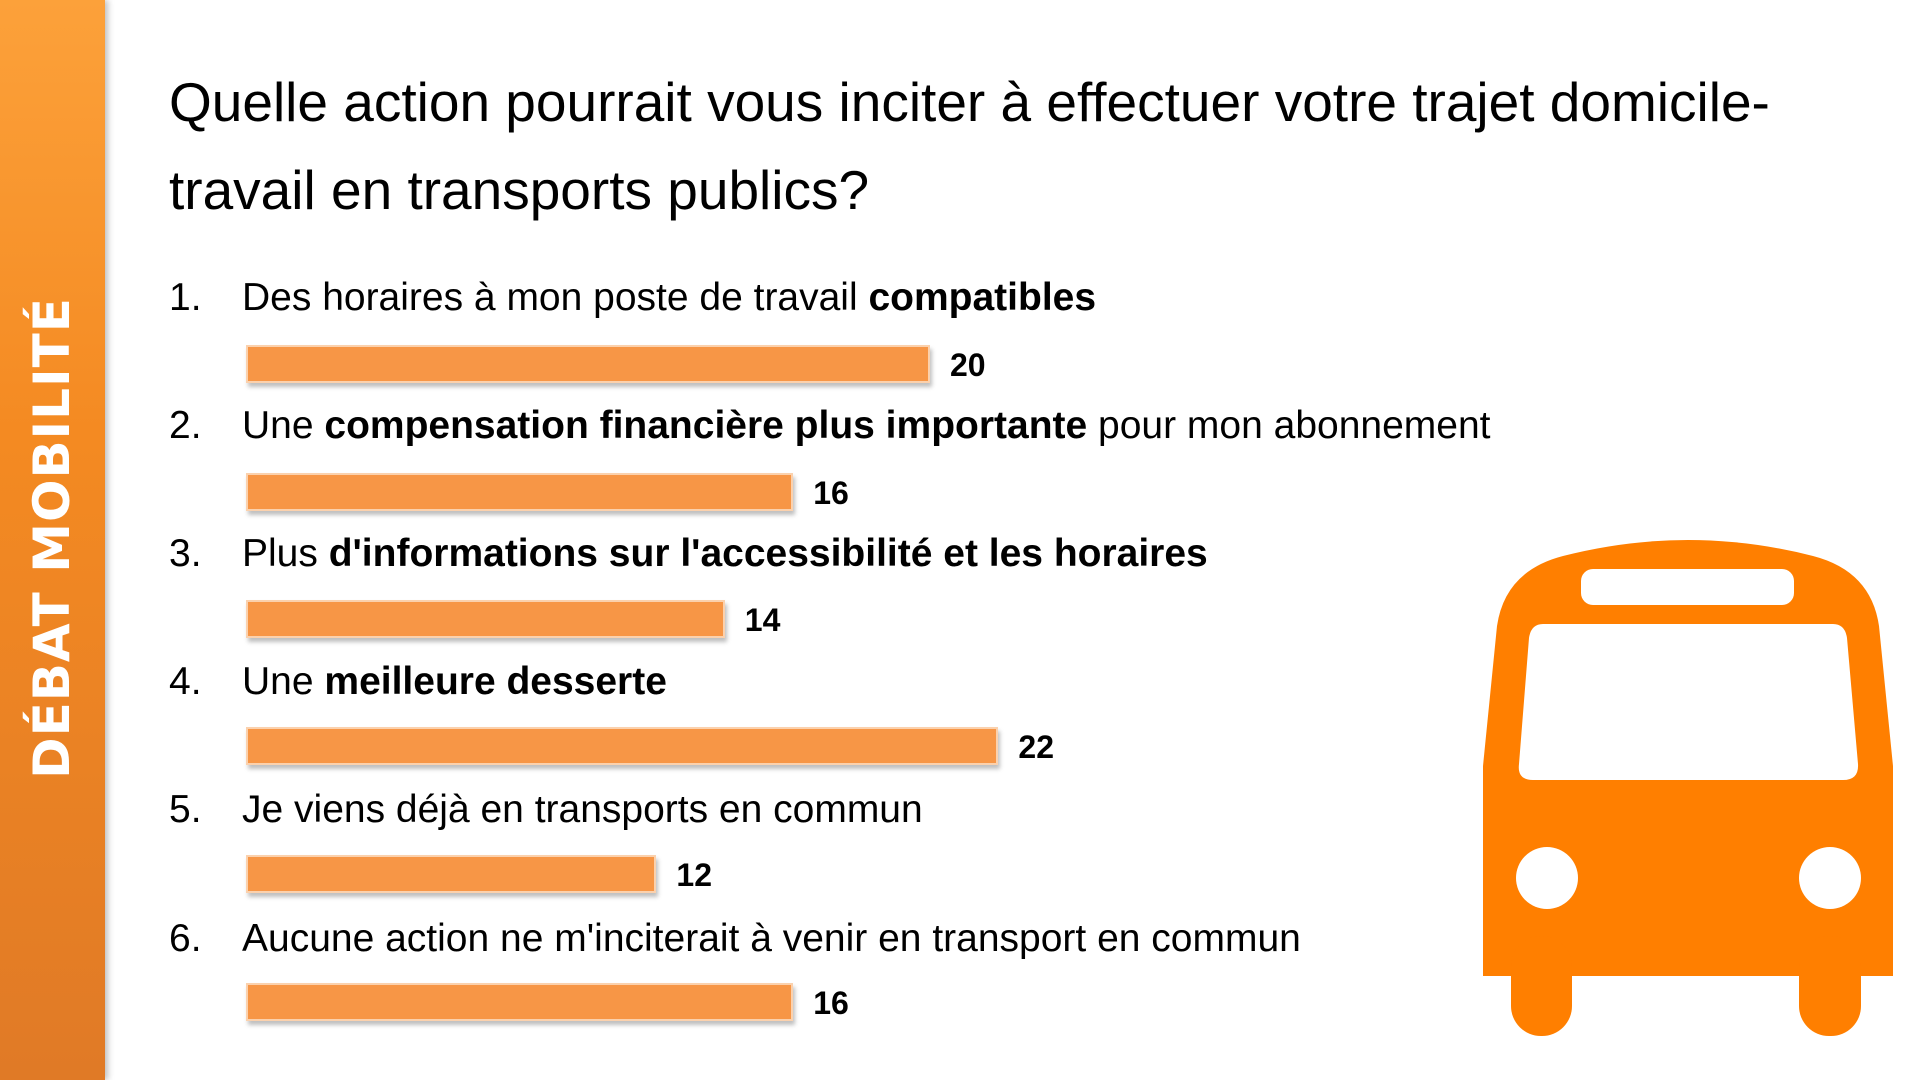  What do you see at coordinates (495, 681) in the screenshot?
I see `item-text: meilleure desserte` at bounding box center [495, 681].